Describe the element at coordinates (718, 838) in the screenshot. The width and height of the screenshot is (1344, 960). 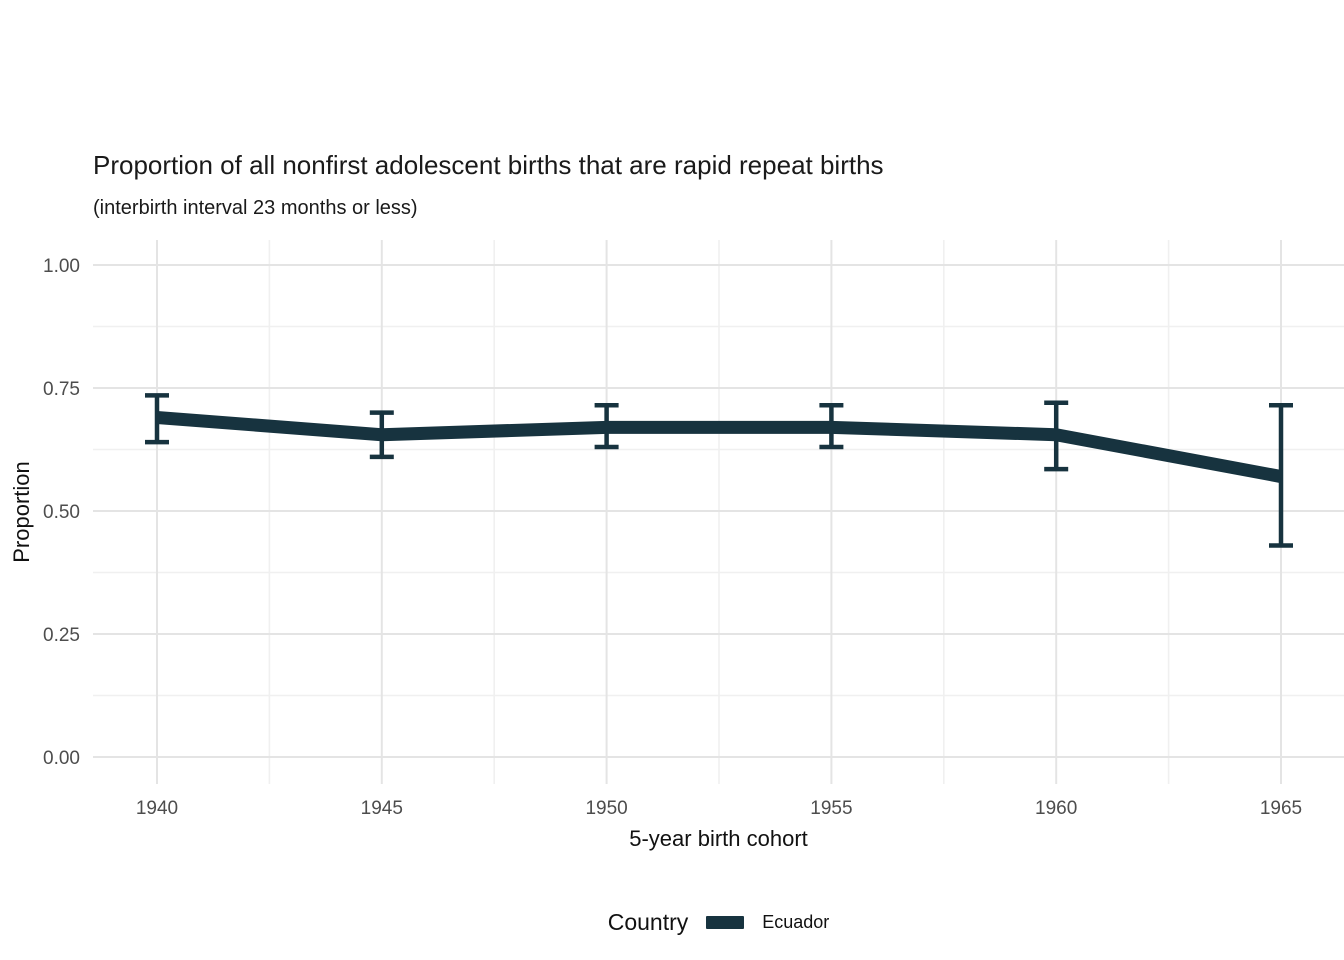
I see `x-axis-title: 5-year birth cohort` at that location.